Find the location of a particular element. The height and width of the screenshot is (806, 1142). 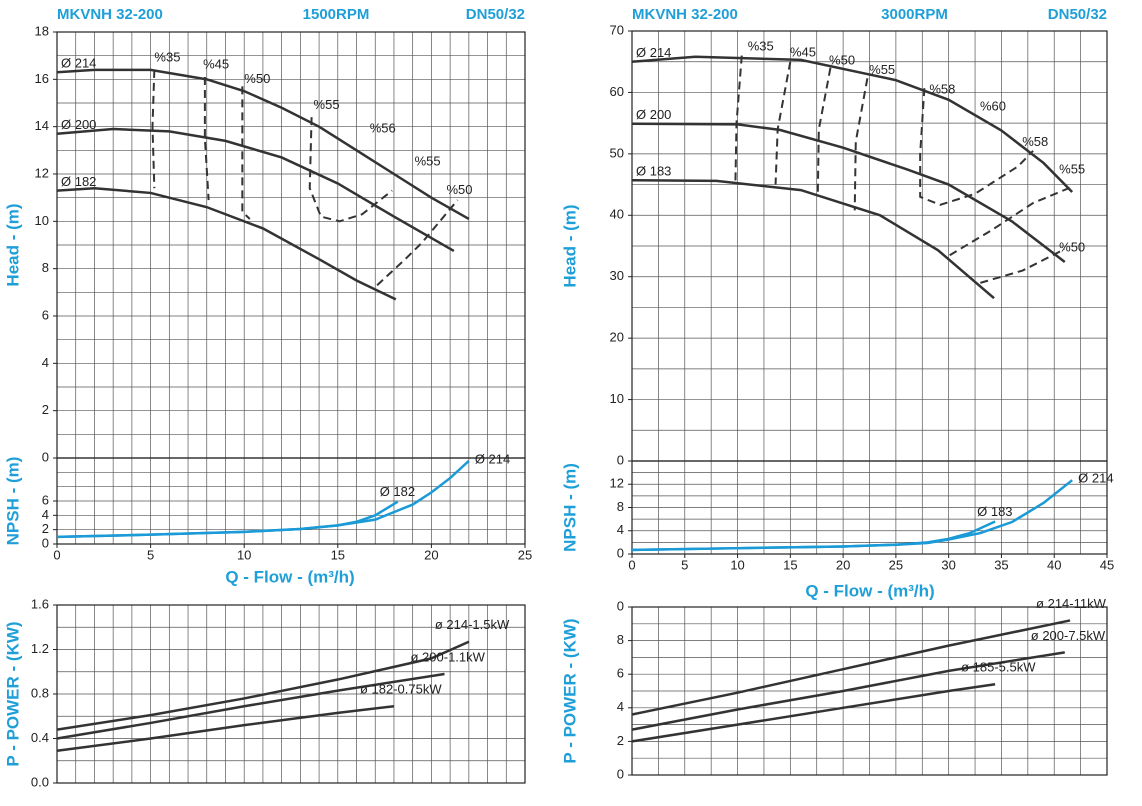

x-tick-label: 40 is located at coordinates (1054, 564).